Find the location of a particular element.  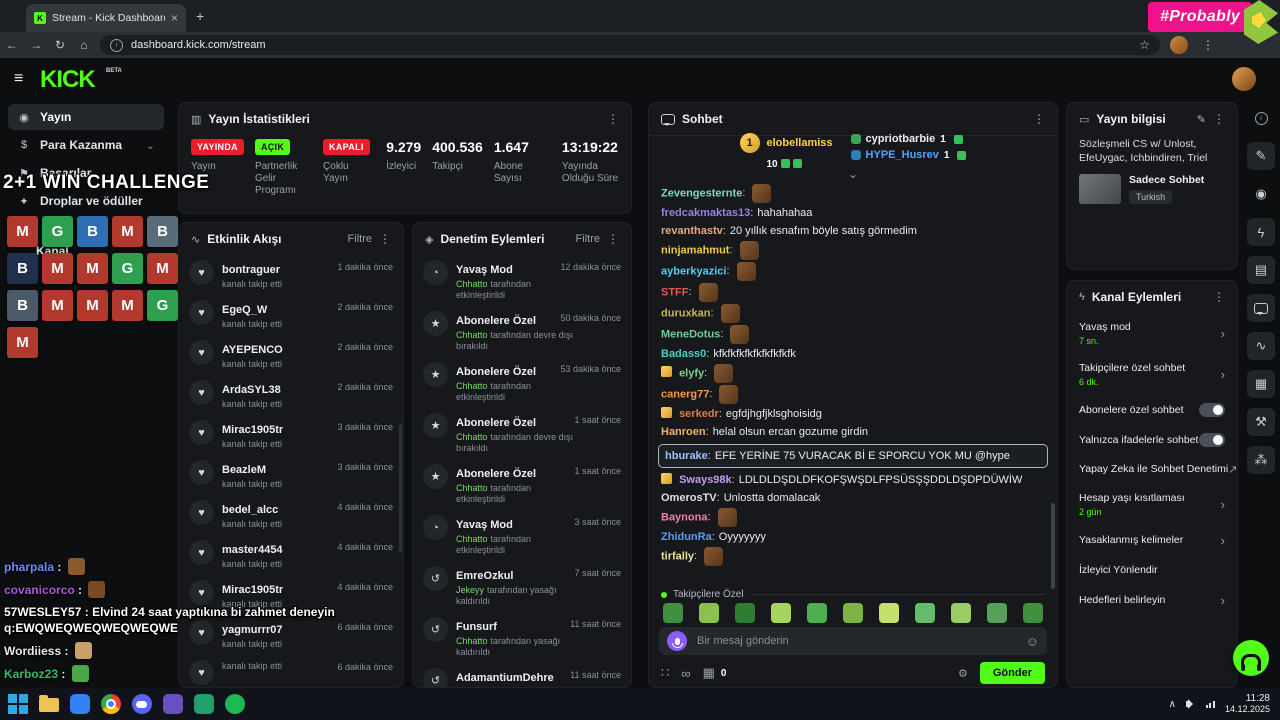

channel-action-row: Takipçilere özel sohbet 6 dk. › is located at coordinates (1152, 374).